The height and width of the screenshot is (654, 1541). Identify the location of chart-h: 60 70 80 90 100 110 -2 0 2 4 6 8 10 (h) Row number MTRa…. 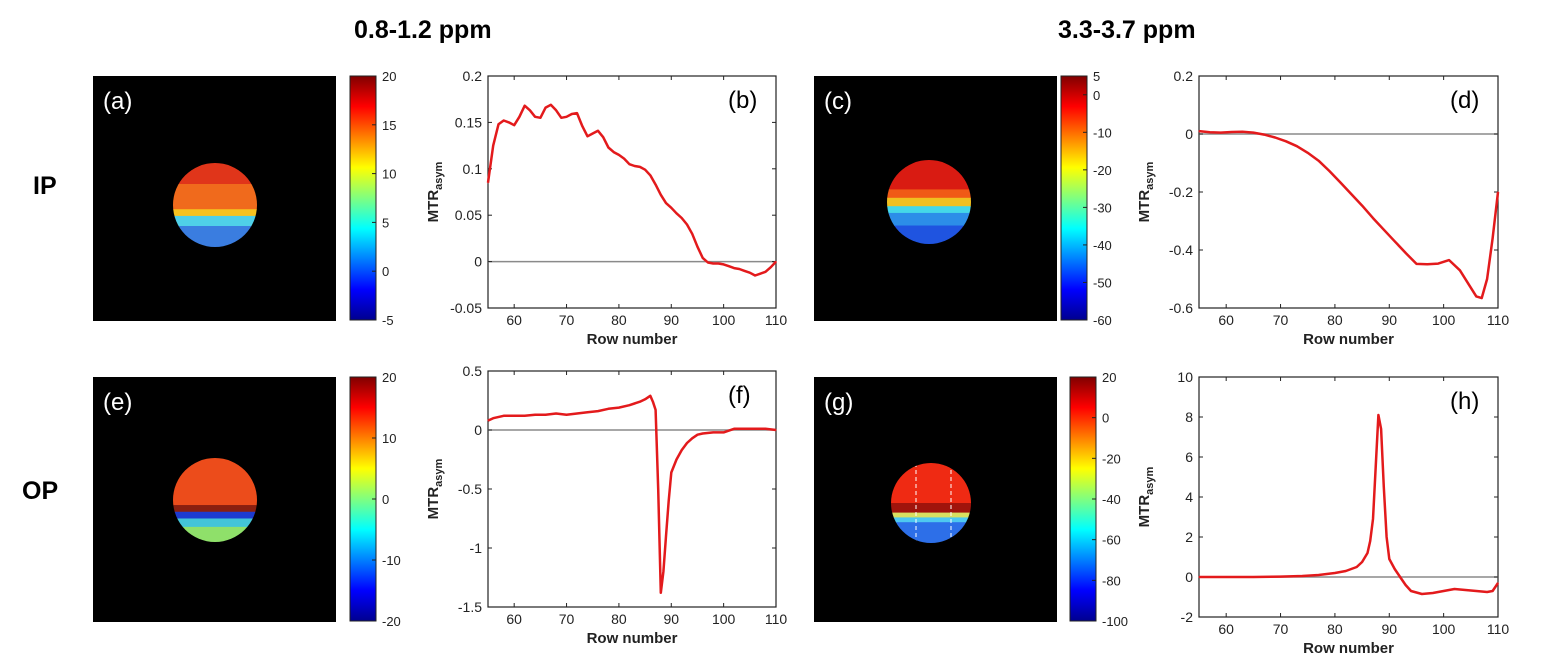
(1322, 511).